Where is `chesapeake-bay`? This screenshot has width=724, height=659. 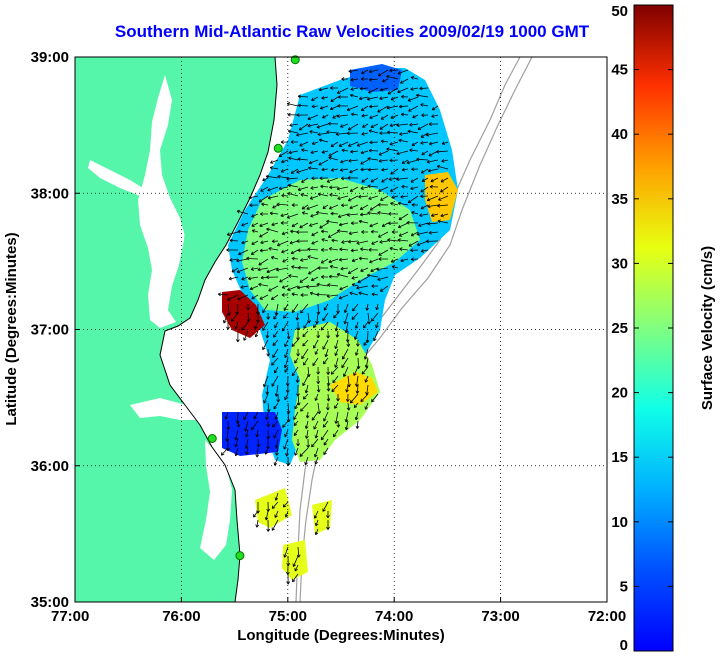 chesapeake-bay is located at coordinates (162, 201).